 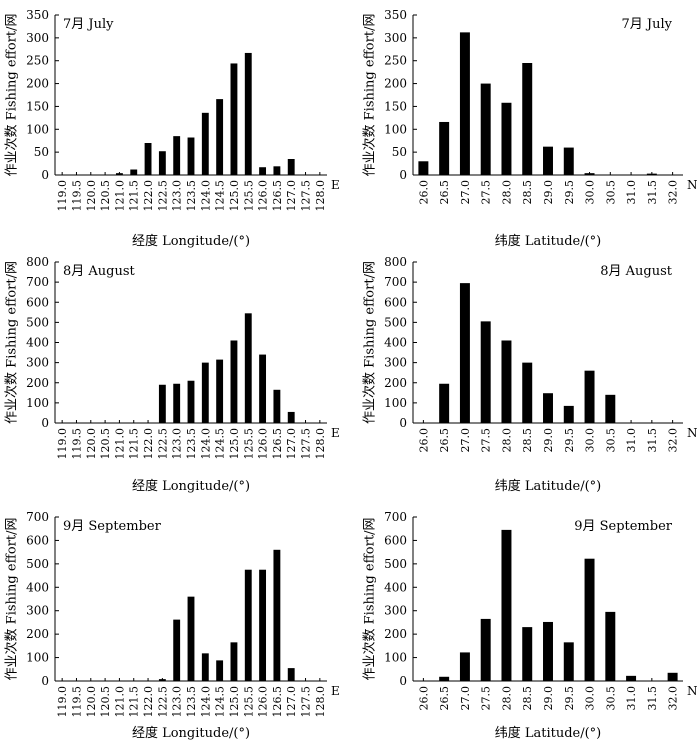 I want to click on panel-title: 9月 September, so click(x=623, y=526).